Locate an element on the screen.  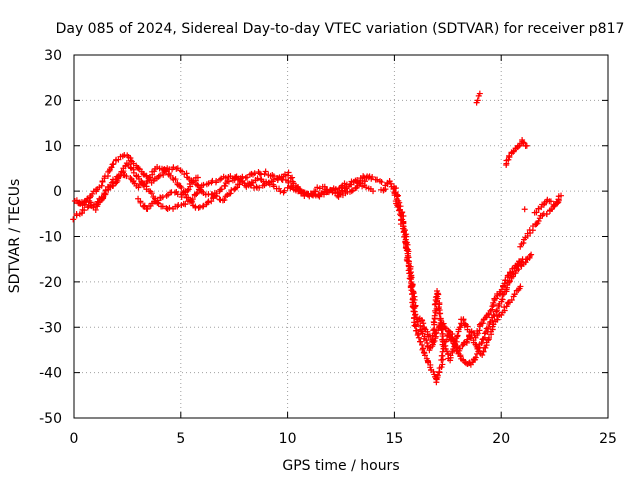
y-tick-label: -30 is located at coordinates (50, 328).